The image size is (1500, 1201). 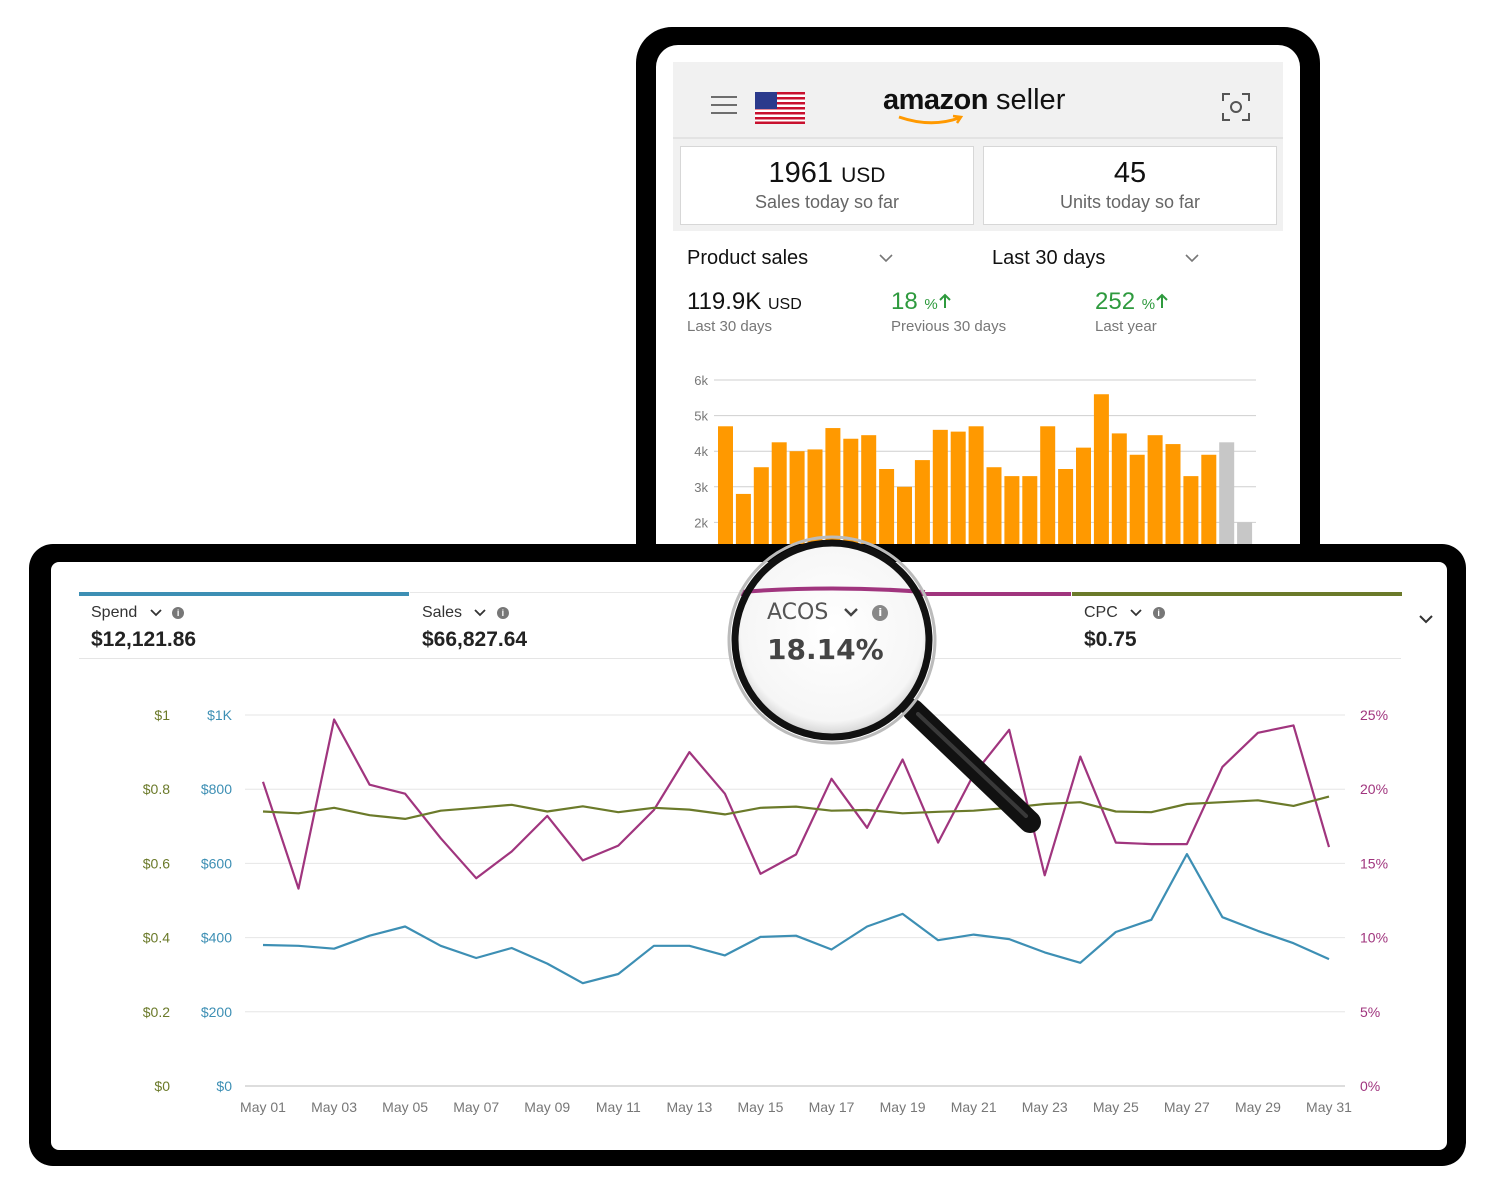 I want to click on tab-cpc: CPC i $0.75, so click(x=1237, y=625).